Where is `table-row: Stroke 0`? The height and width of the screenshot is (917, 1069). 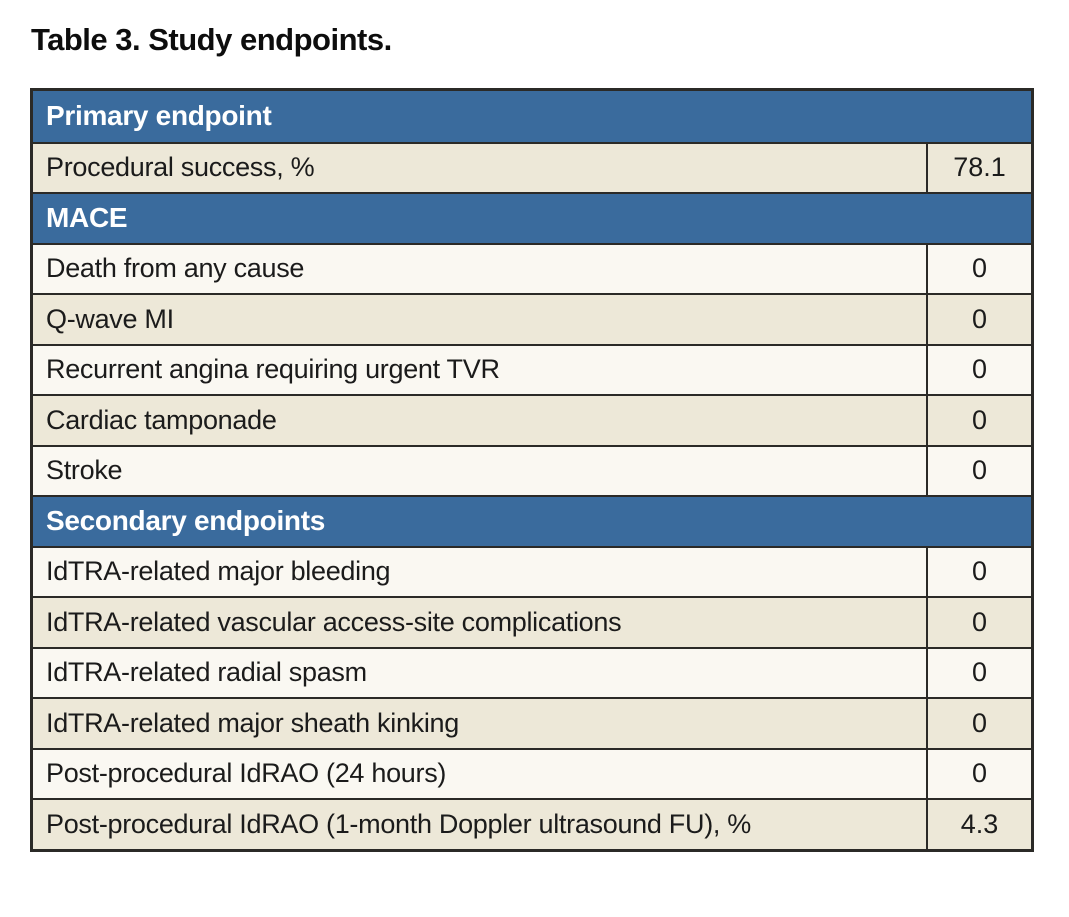
table-row: Stroke 0 is located at coordinates (532, 469).